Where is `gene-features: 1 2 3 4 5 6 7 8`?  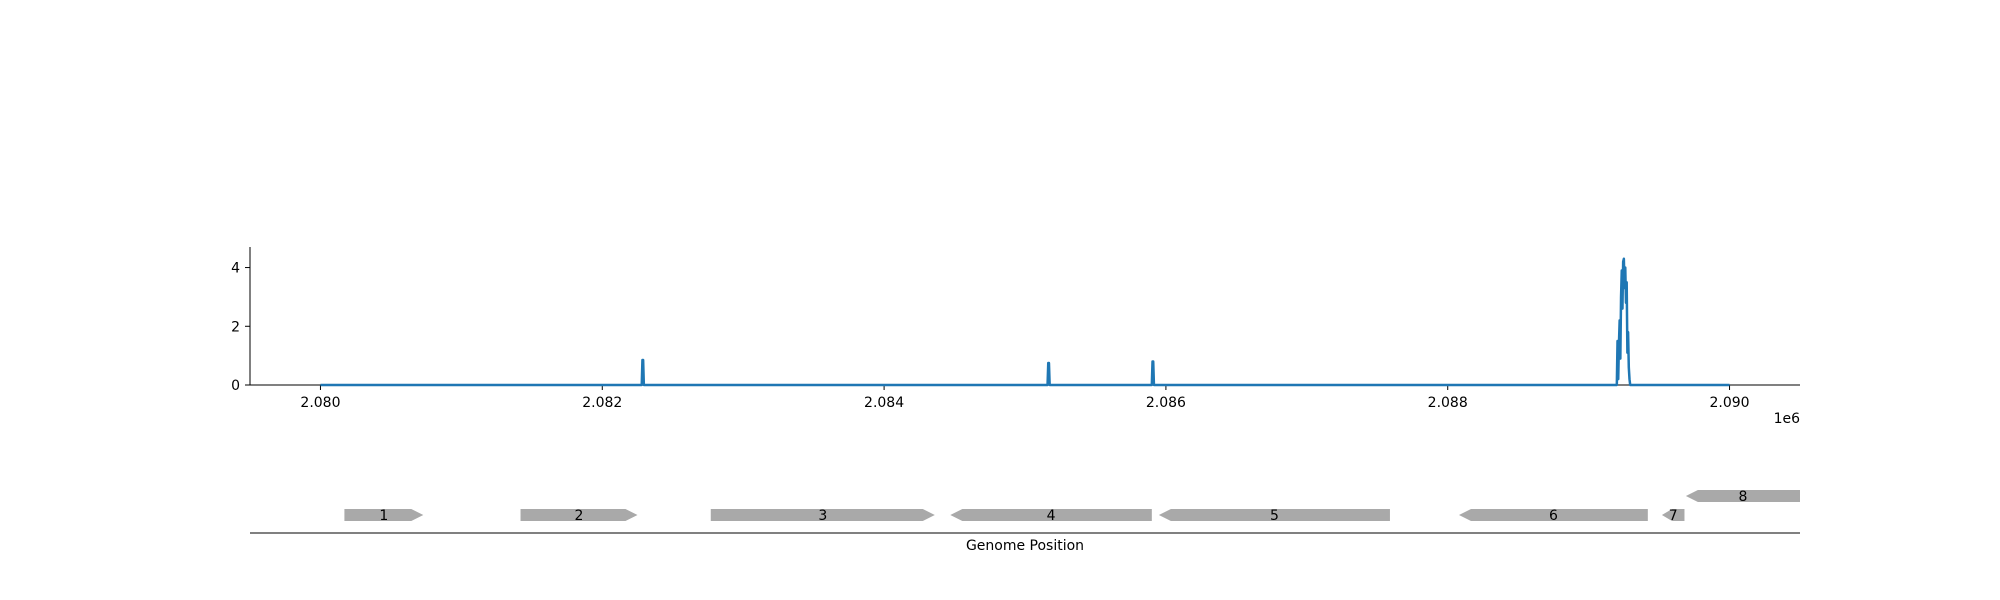
gene-features: 1 2 3 4 5 6 7 8 is located at coordinates (1072, 506).